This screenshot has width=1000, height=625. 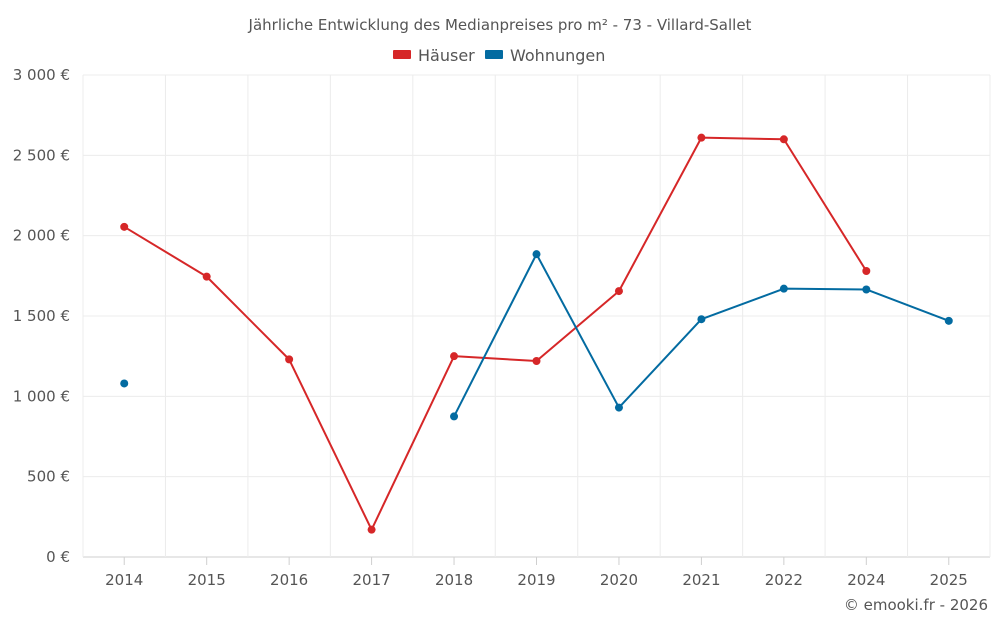 I want to click on series-line-wohnungen, so click(x=701, y=335).